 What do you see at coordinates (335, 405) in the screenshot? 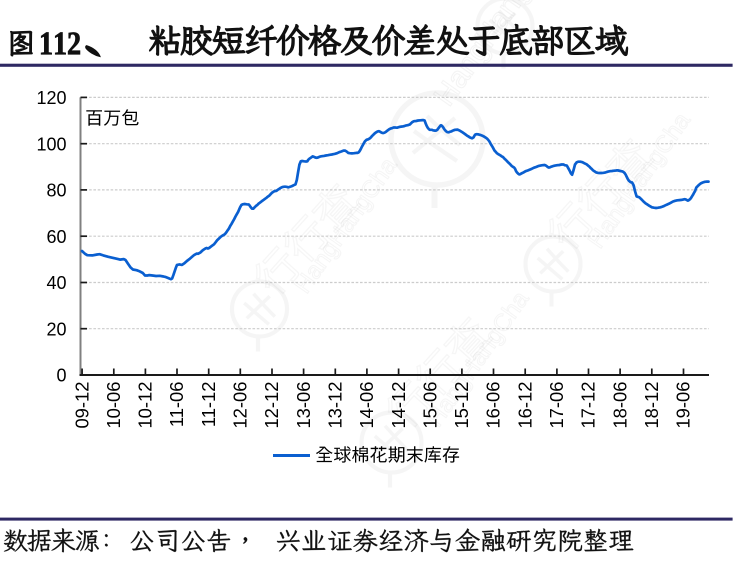
I see `svg-text: 13-12` at bounding box center [335, 405].